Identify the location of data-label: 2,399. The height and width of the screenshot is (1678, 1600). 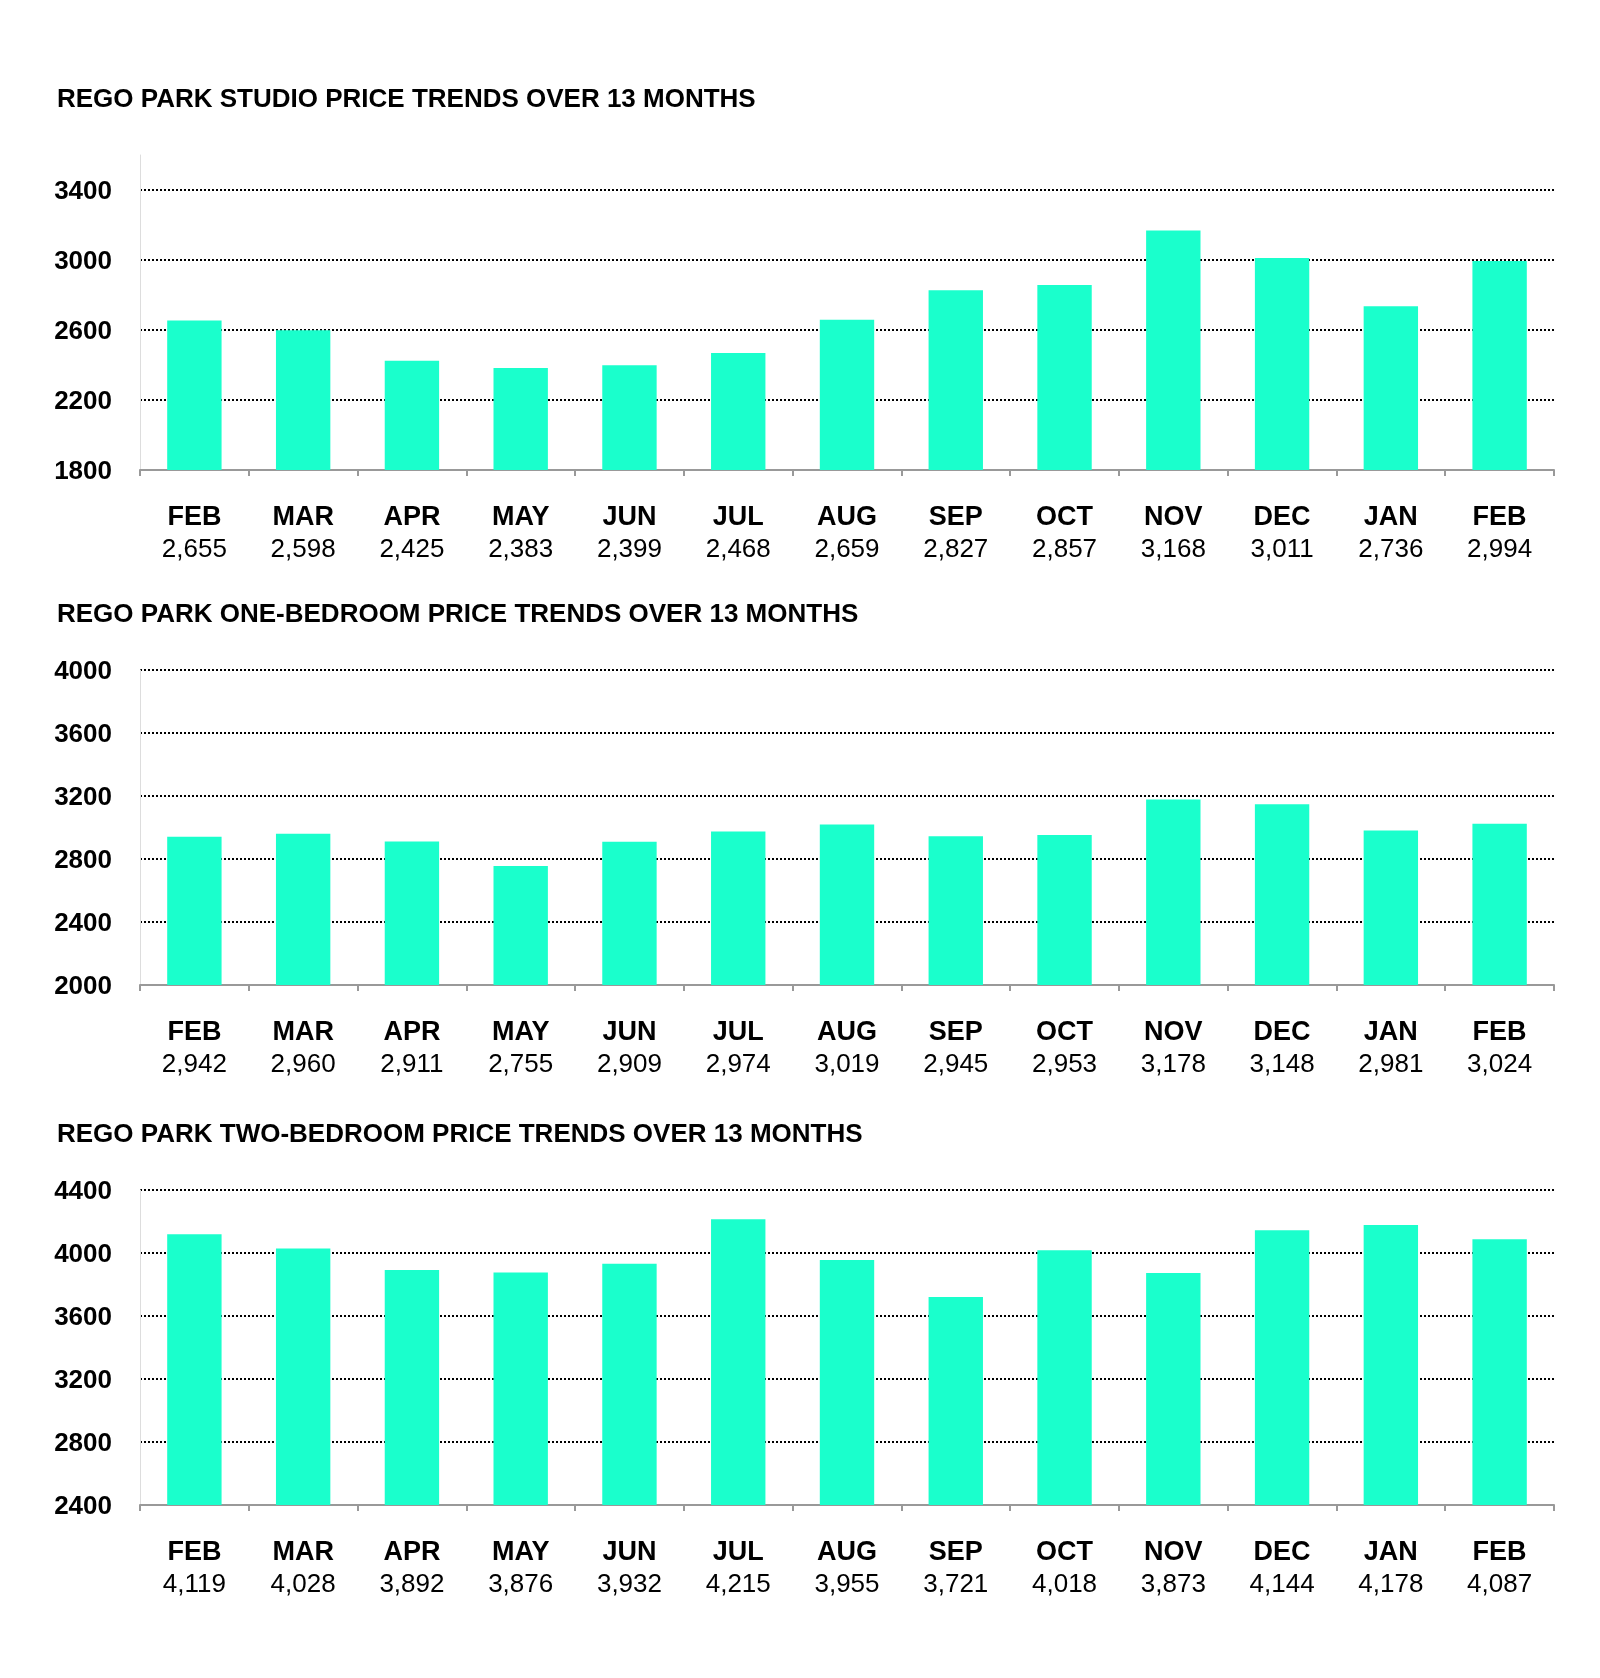
(629, 548).